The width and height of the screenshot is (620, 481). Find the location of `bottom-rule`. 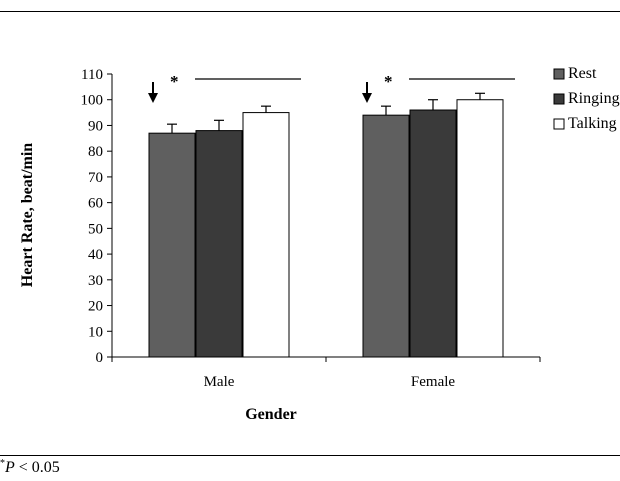

bottom-rule is located at coordinates (310, 455).